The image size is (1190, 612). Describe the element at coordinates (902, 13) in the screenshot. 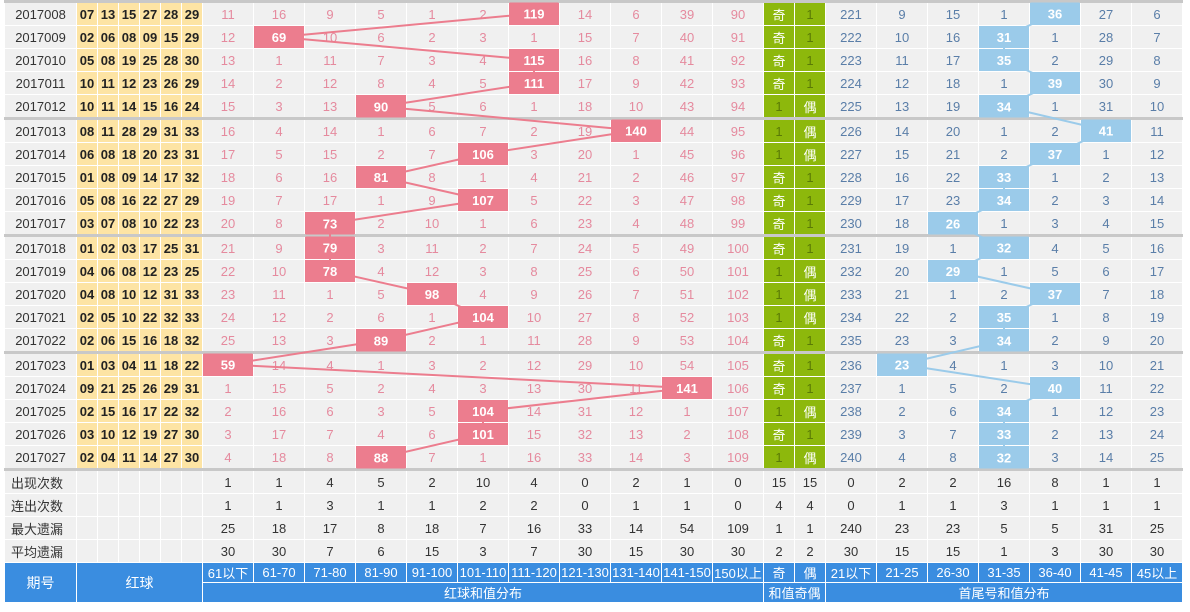

I see `first-last-cell: 9` at that location.